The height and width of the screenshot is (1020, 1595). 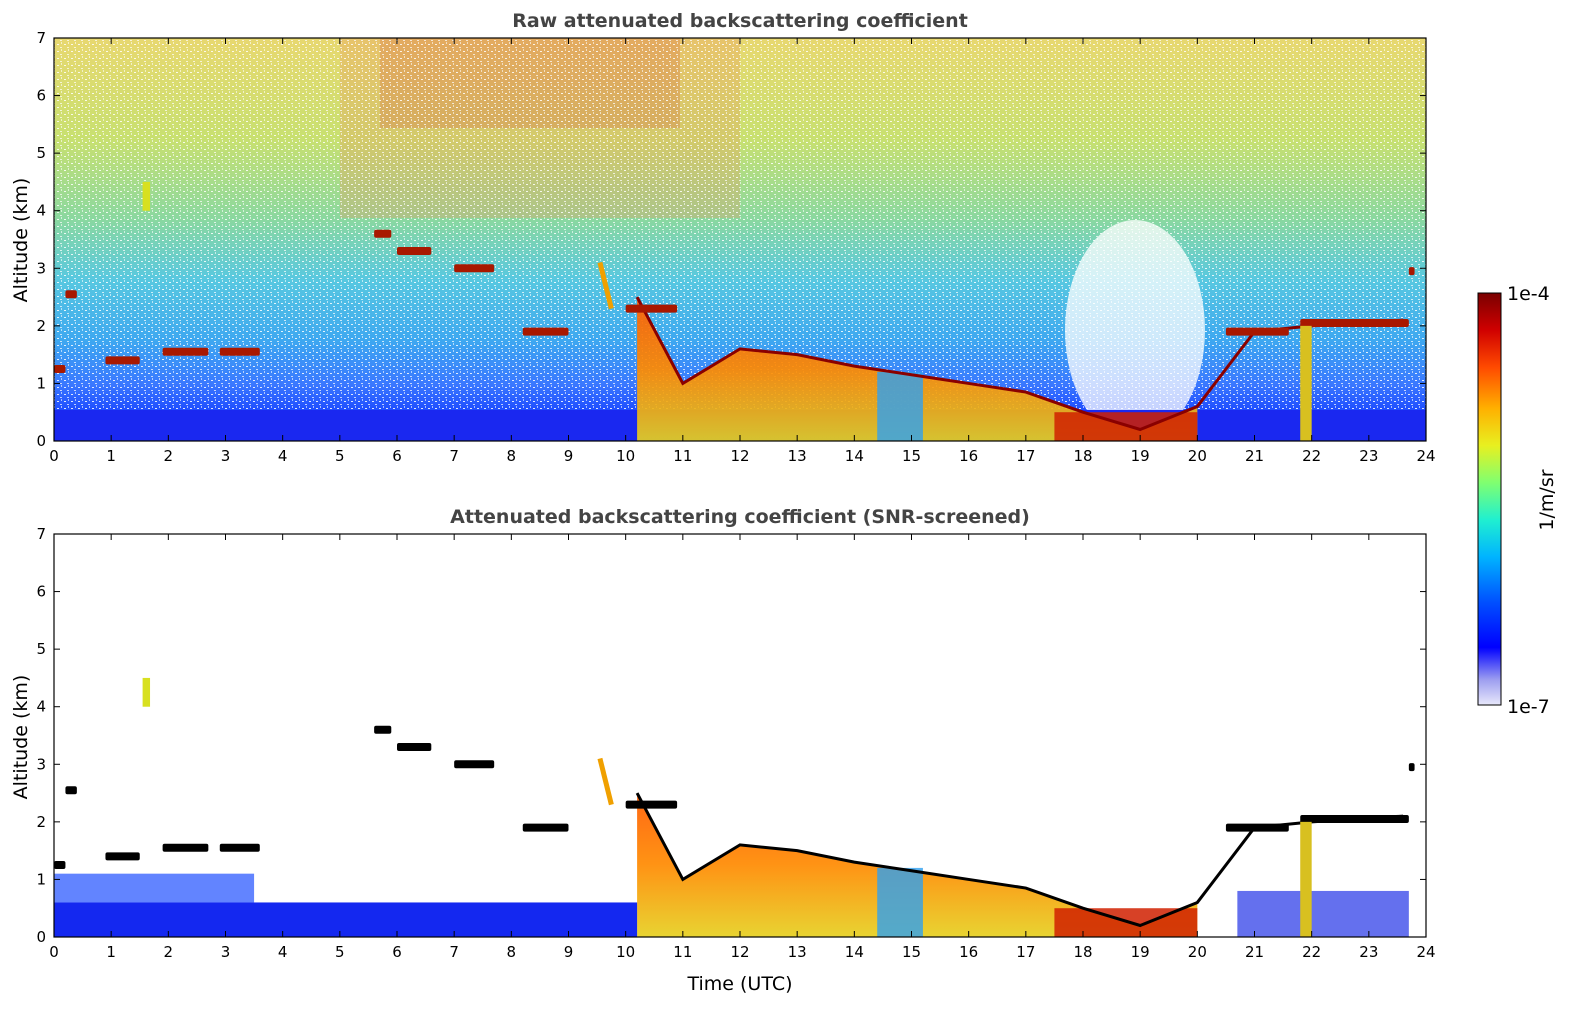 What do you see at coordinates (21, 737) in the screenshot?
I see `bottom-ylabel: Altitude (km)` at bounding box center [21, 737].